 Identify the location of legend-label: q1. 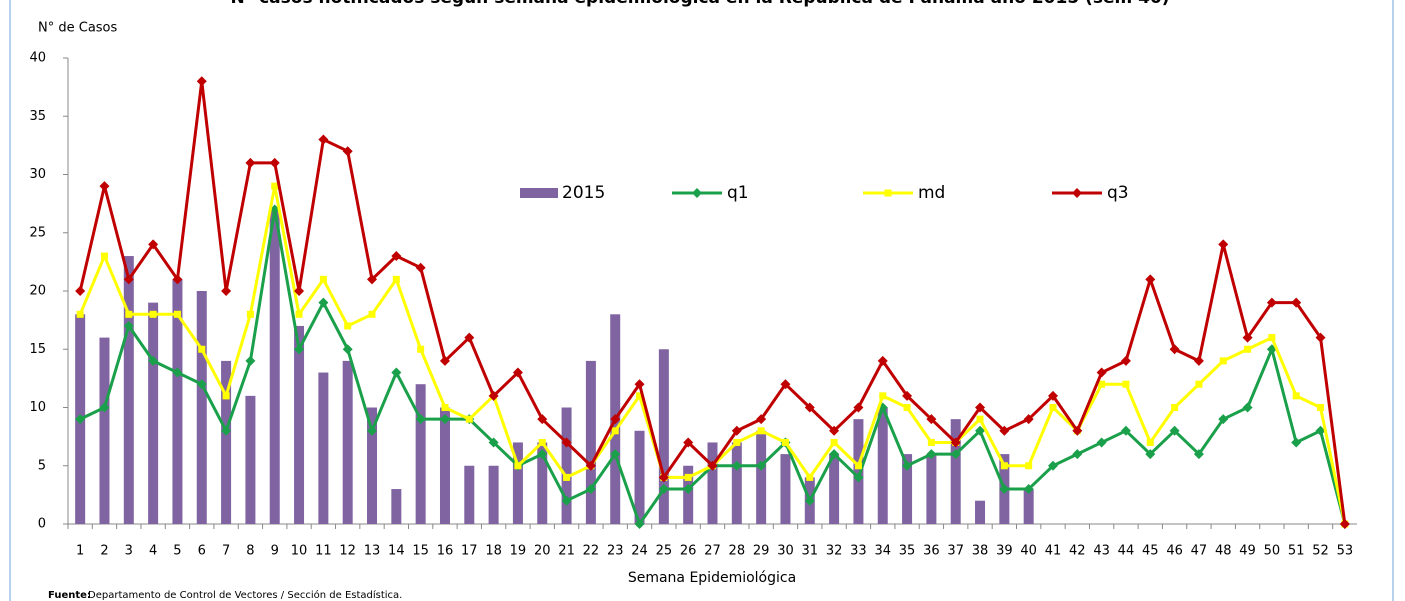
(738, 193).